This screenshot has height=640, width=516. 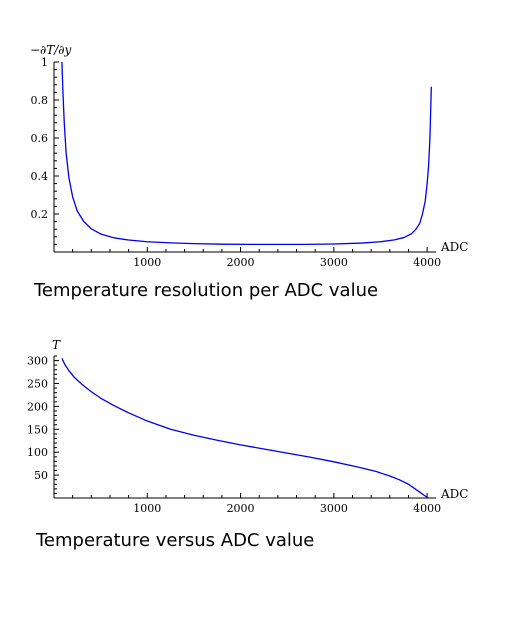 I want to click on chart1-y-tick-label: 0.4, so click(x=40, y=176).